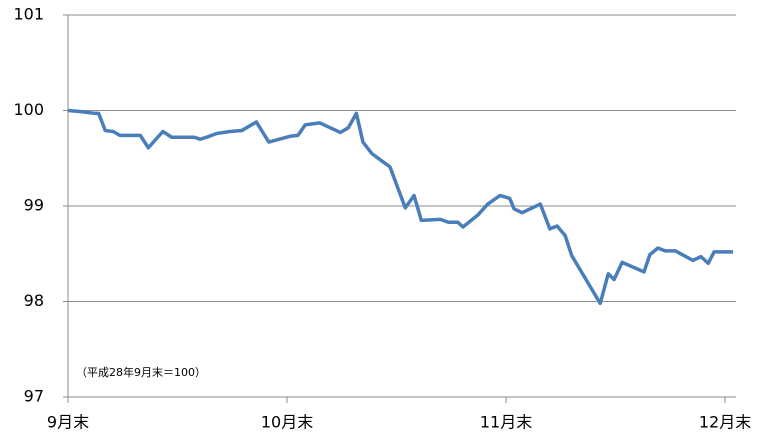 The height and width of the screenshot is (438, 764). What do you see at coordinates (725, 422) in the screenshot?
I see `x-tick-label: 12月末` at bounding box center [725, 422].